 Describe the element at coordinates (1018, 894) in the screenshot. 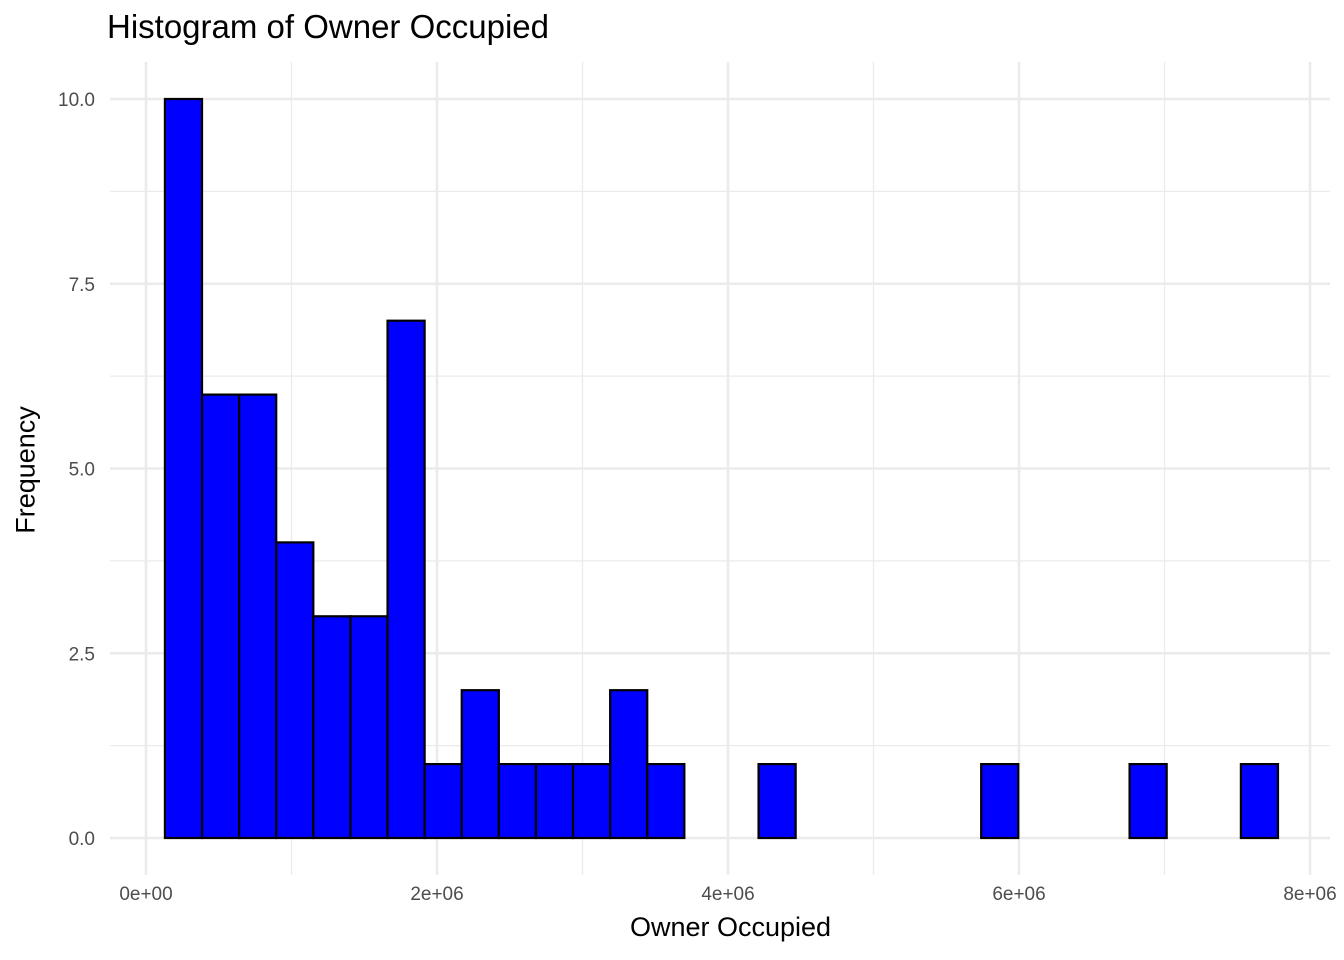

I see `x-tick-label: 6e+06` at that location.